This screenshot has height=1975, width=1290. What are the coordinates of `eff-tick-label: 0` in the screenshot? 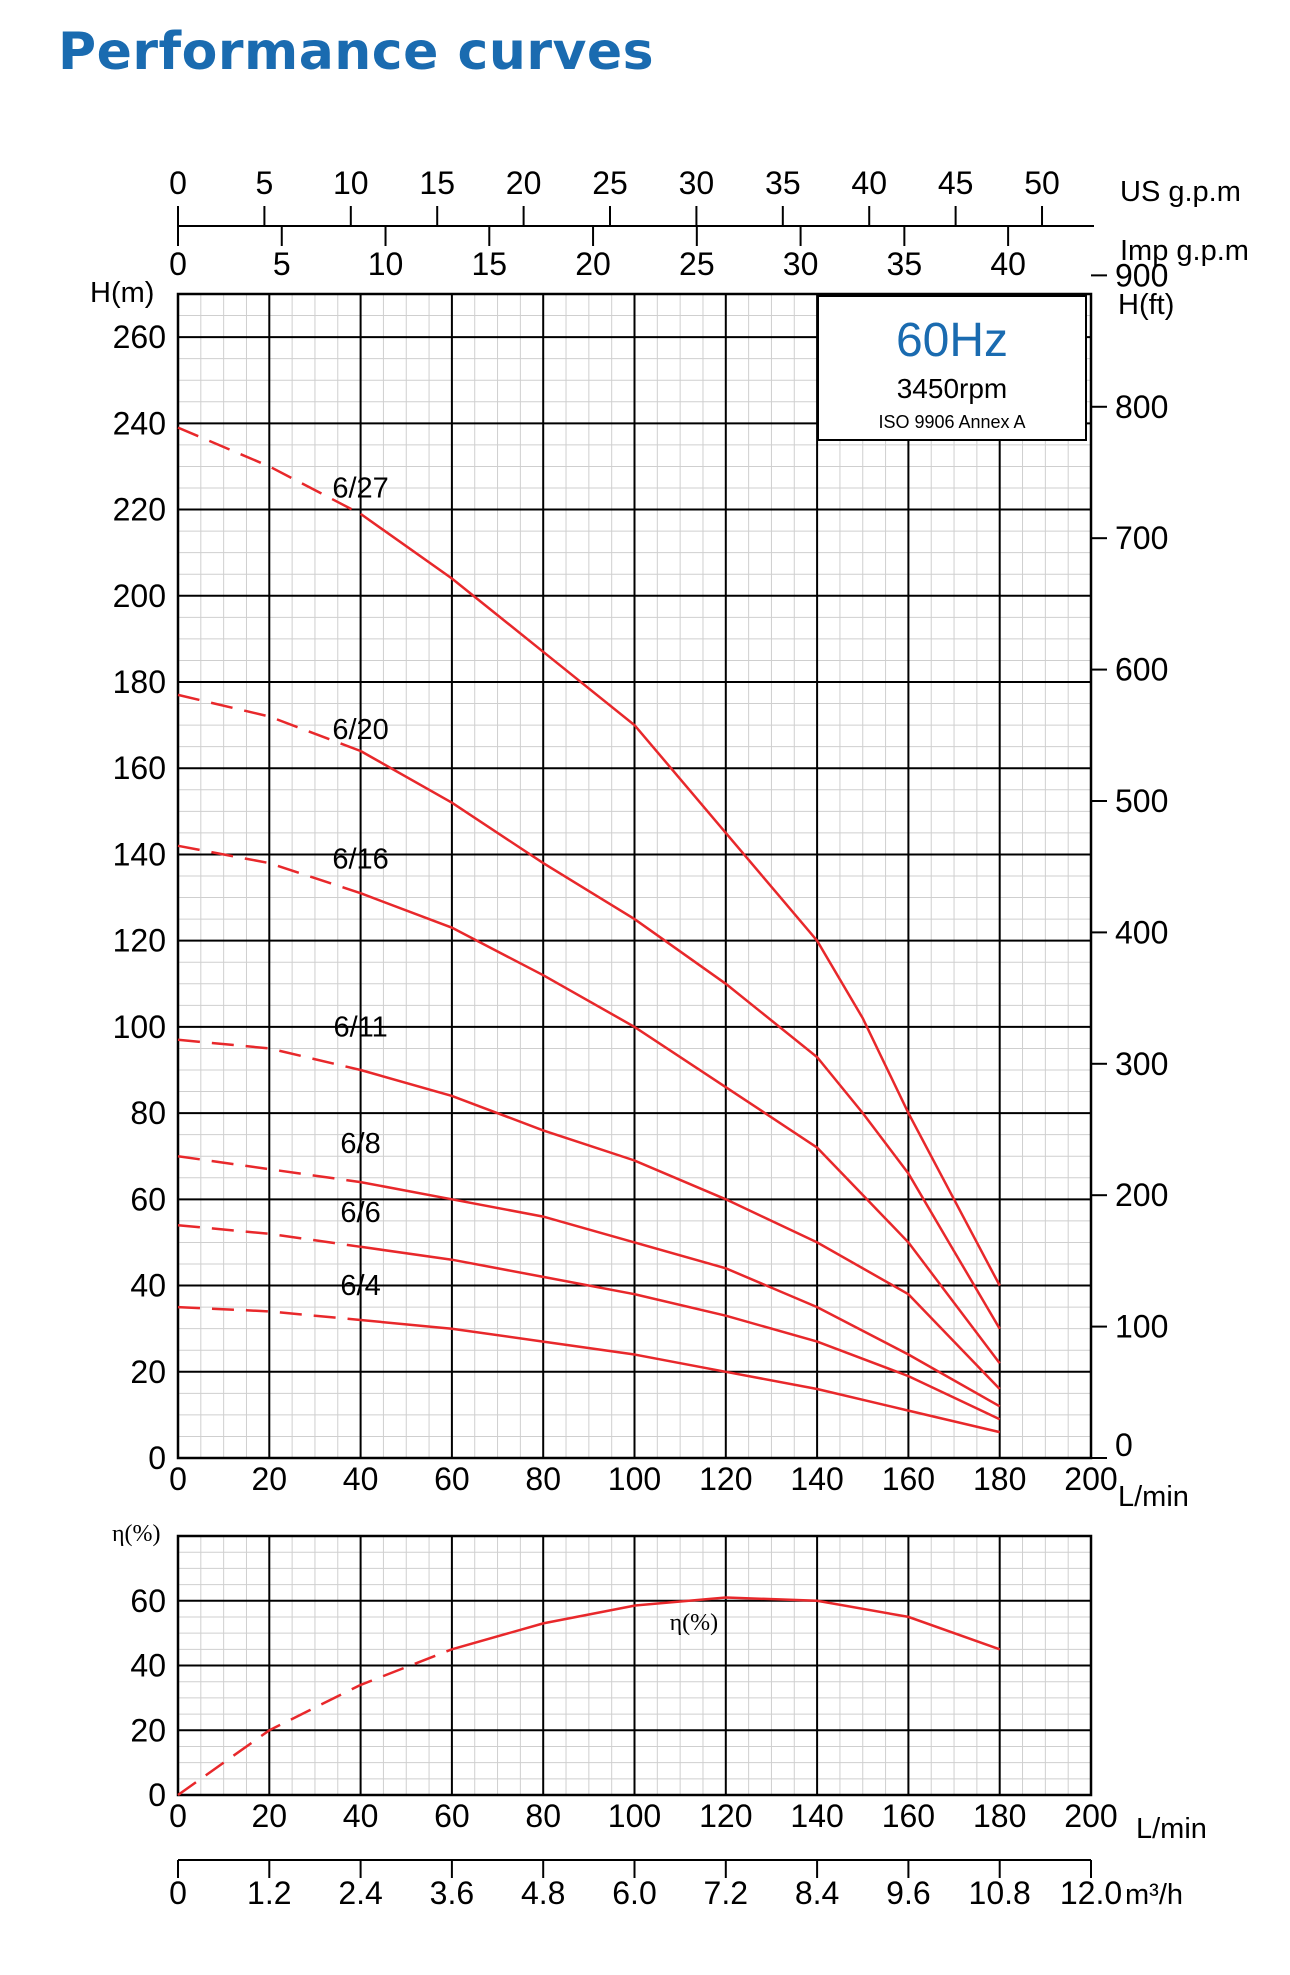 It's located at (157, 1795).